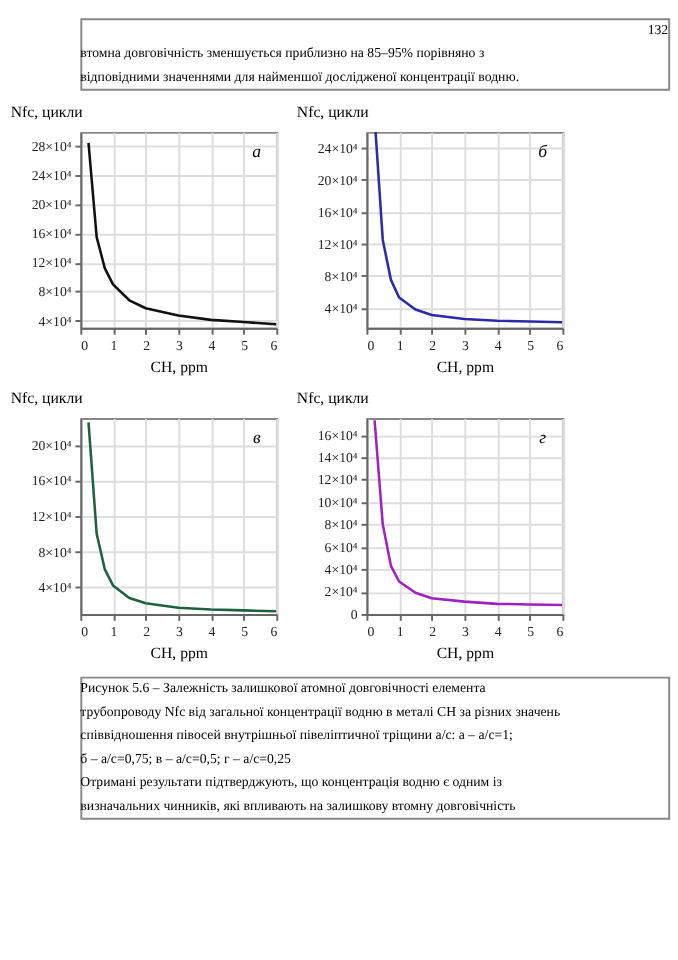  Describe the element at coordinates (543, 437) in the screenshot. I see `annotation: г` at that location.